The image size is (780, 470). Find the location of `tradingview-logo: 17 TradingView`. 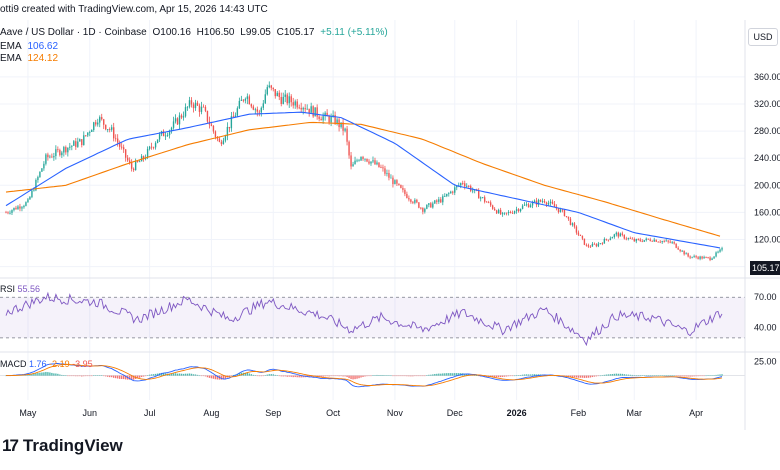

tradingview-logo: 17 TradingView is located at coordinates (62, 446).